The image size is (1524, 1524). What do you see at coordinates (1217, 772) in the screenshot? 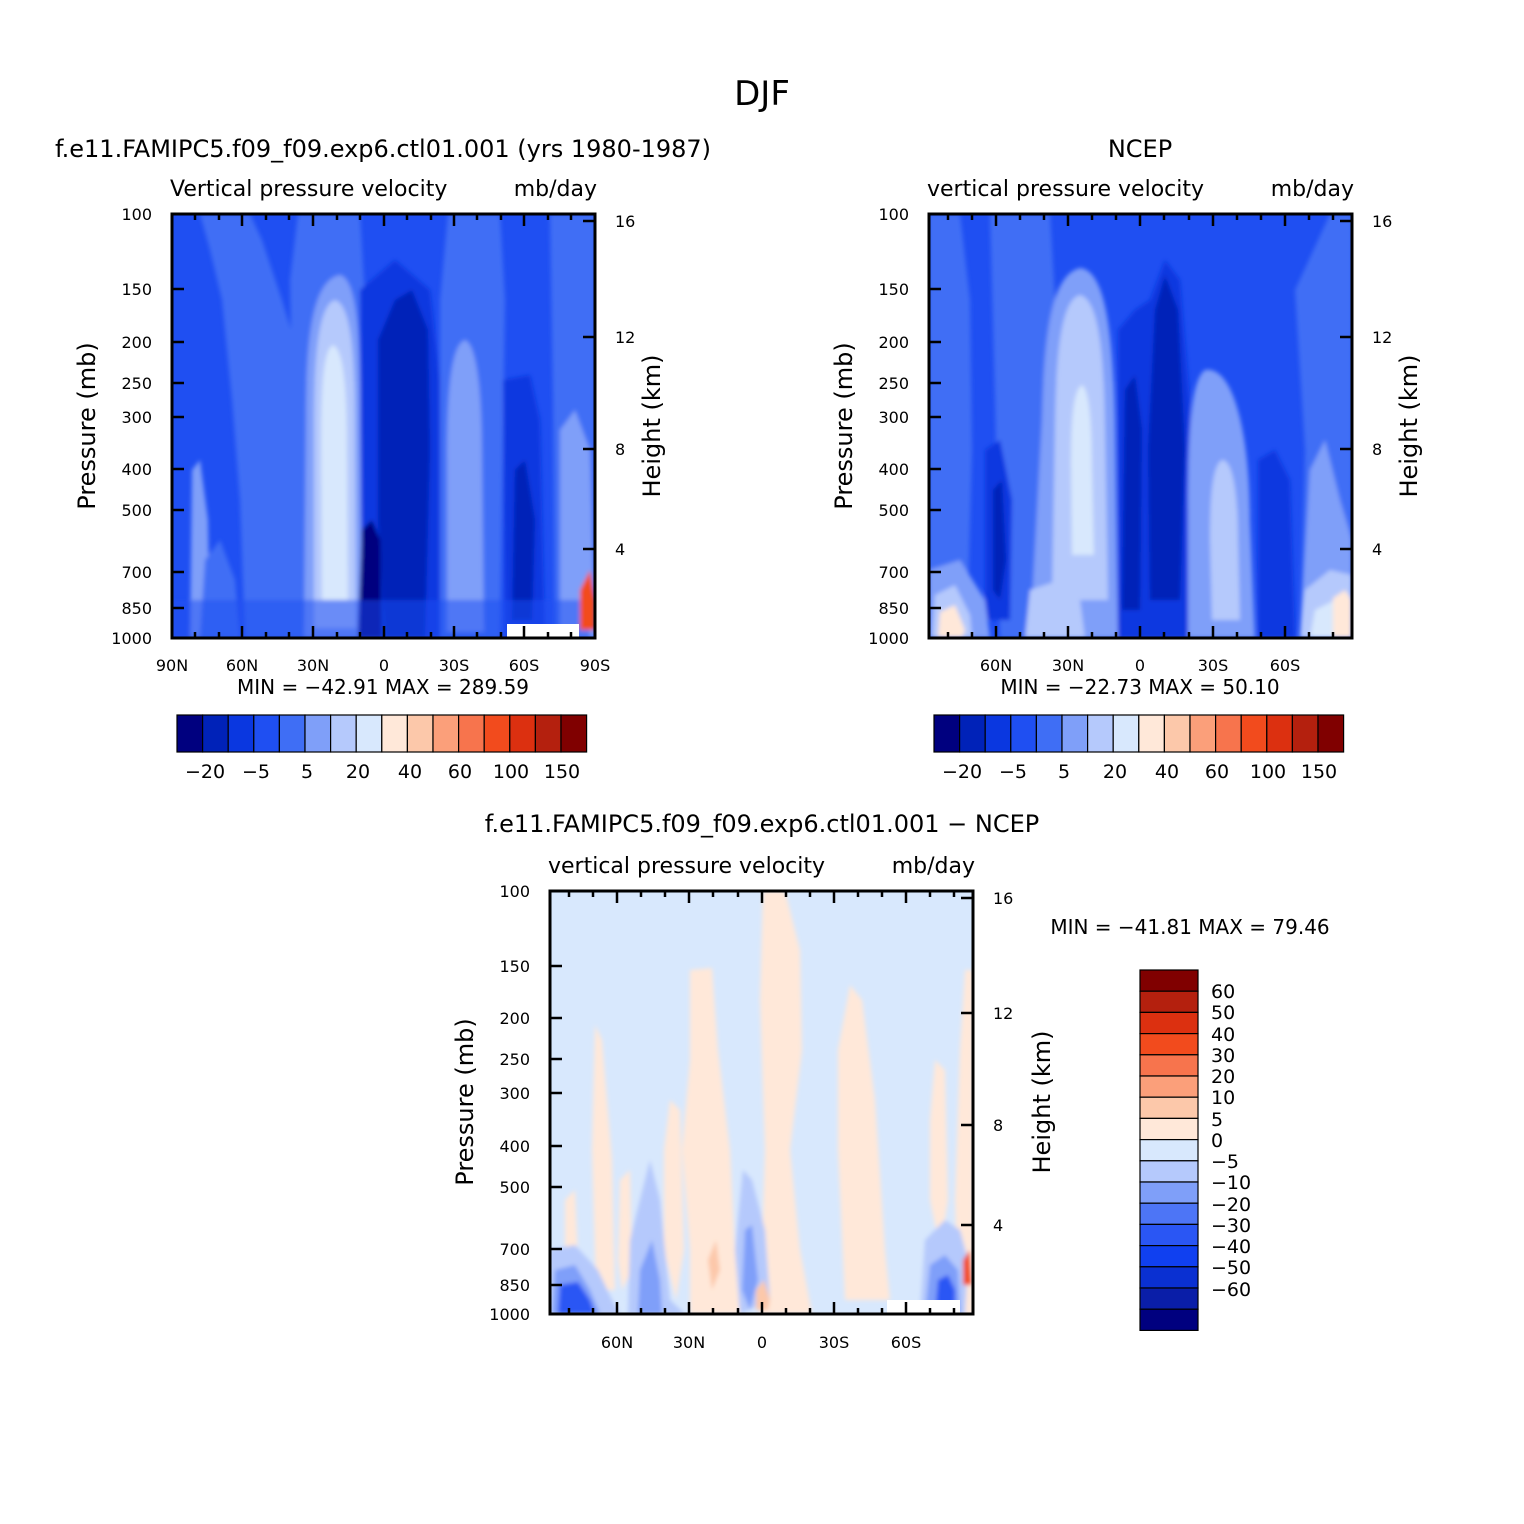
I see `colorbar-label: 60` at bounding box center [1217, 772].